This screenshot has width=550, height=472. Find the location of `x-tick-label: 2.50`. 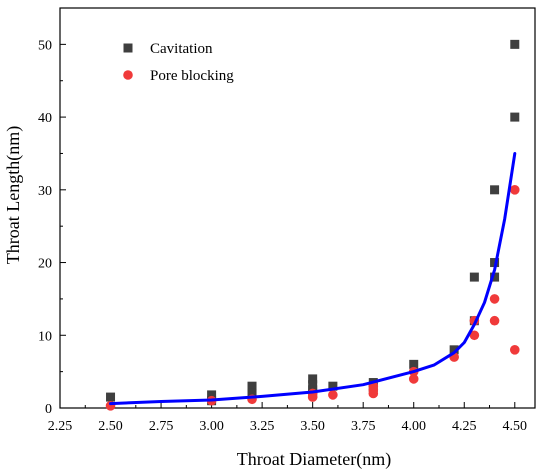

x-tick-label: 2.50 is located at coordinates (110, 426).